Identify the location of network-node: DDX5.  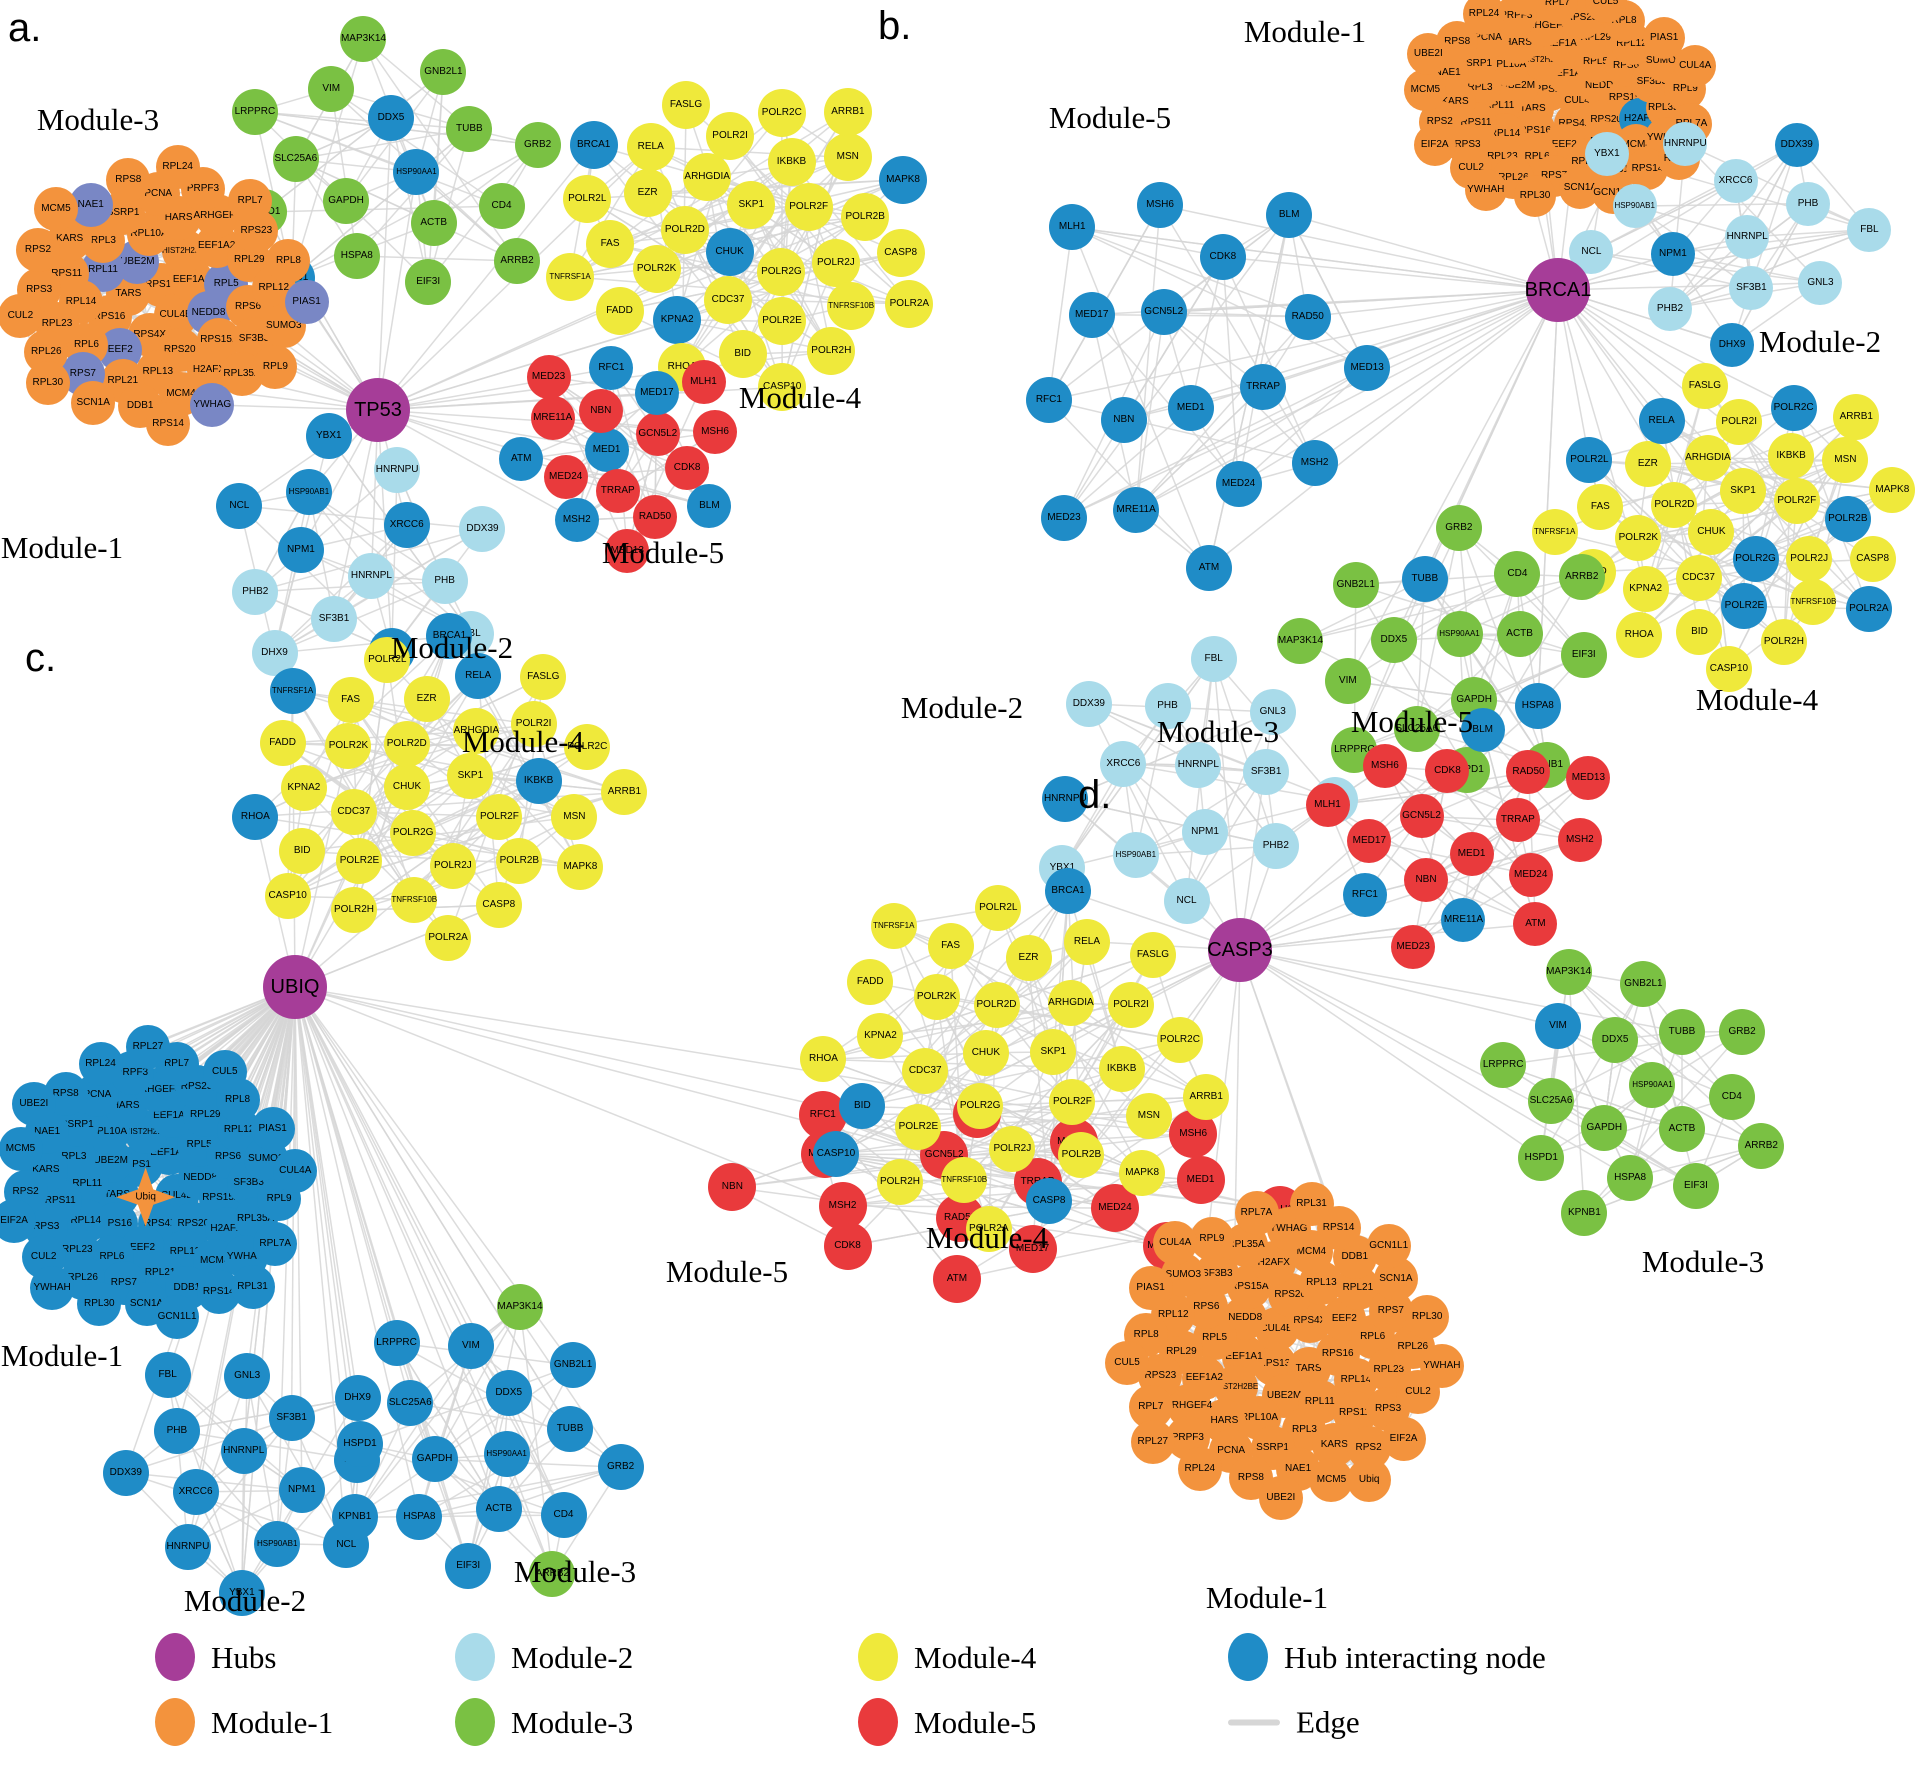
(390, 117).